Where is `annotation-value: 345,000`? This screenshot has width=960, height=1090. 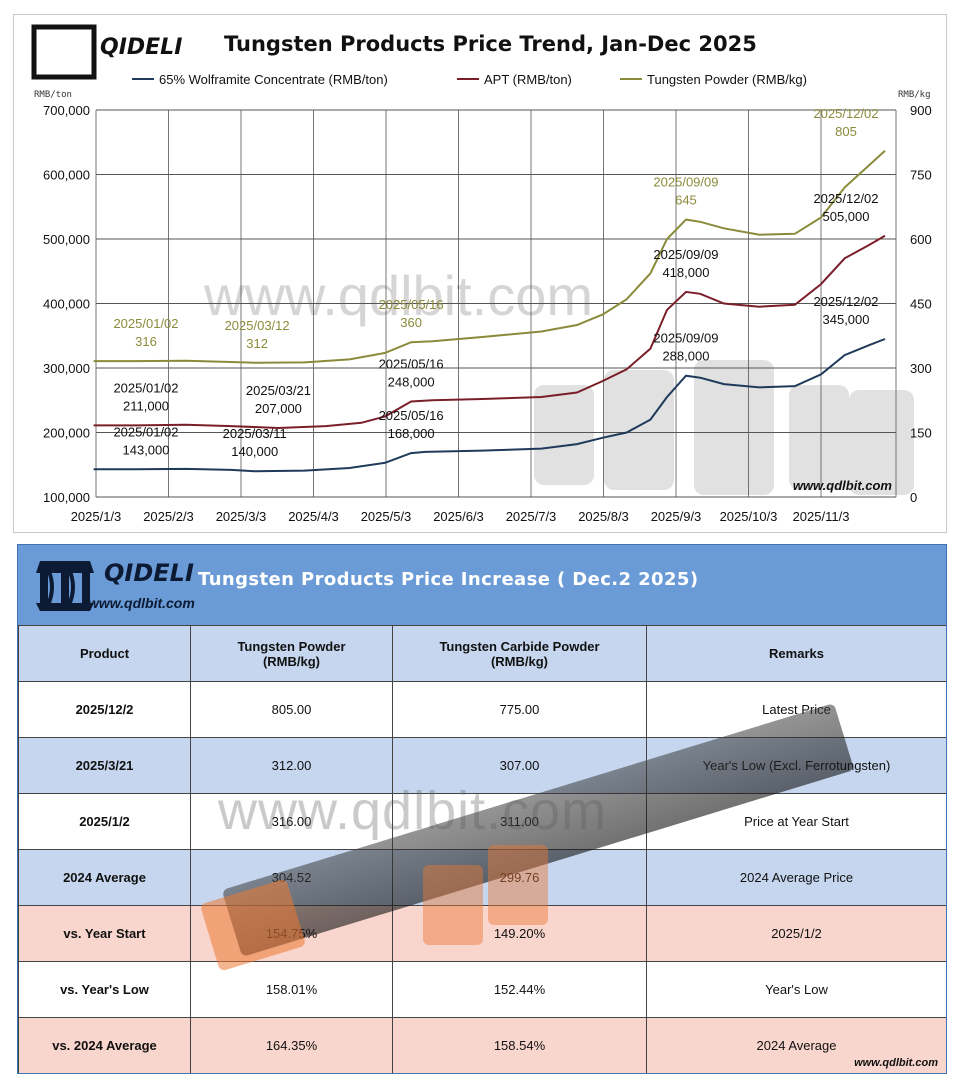 annotation-value: 345,000 is located at coordinates (846, 319).